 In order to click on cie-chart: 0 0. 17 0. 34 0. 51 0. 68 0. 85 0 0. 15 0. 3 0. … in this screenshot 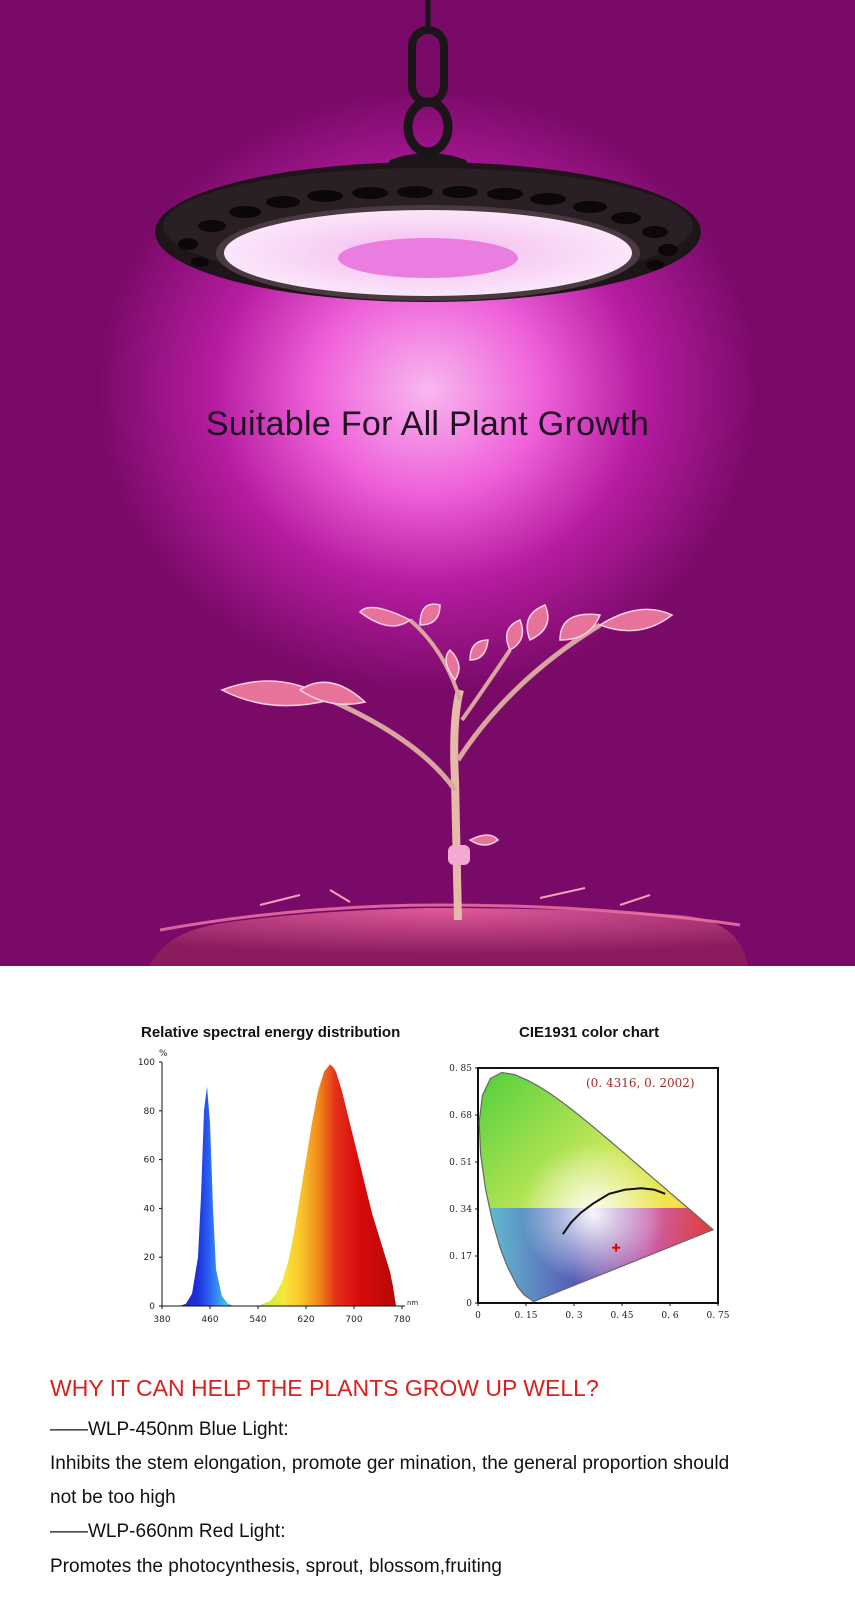, I will do `click(589, 1192)`.